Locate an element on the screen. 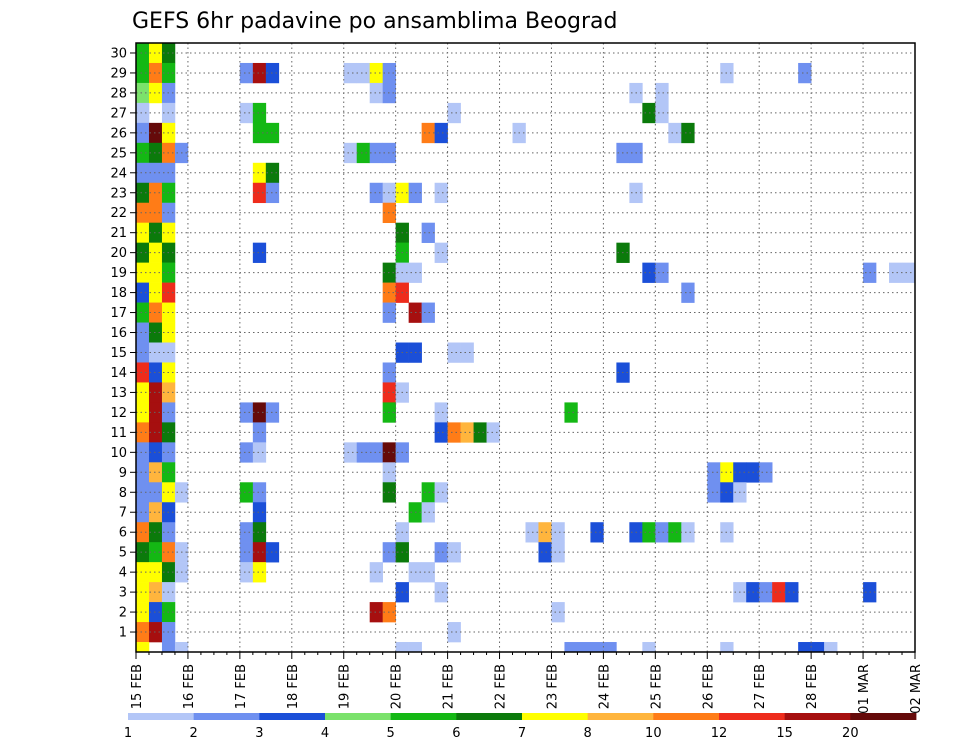  y-tick-label: 7 is located at coordinates (123, 513).